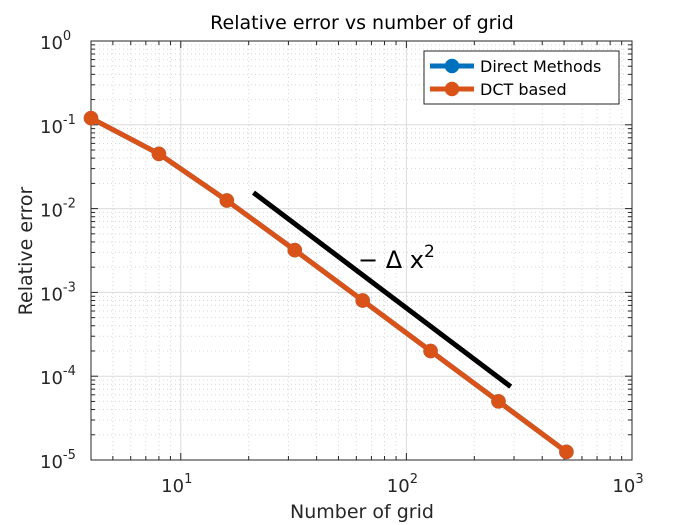  I want to click on y-tick-label: 10⁻¹, so click(58, 125).